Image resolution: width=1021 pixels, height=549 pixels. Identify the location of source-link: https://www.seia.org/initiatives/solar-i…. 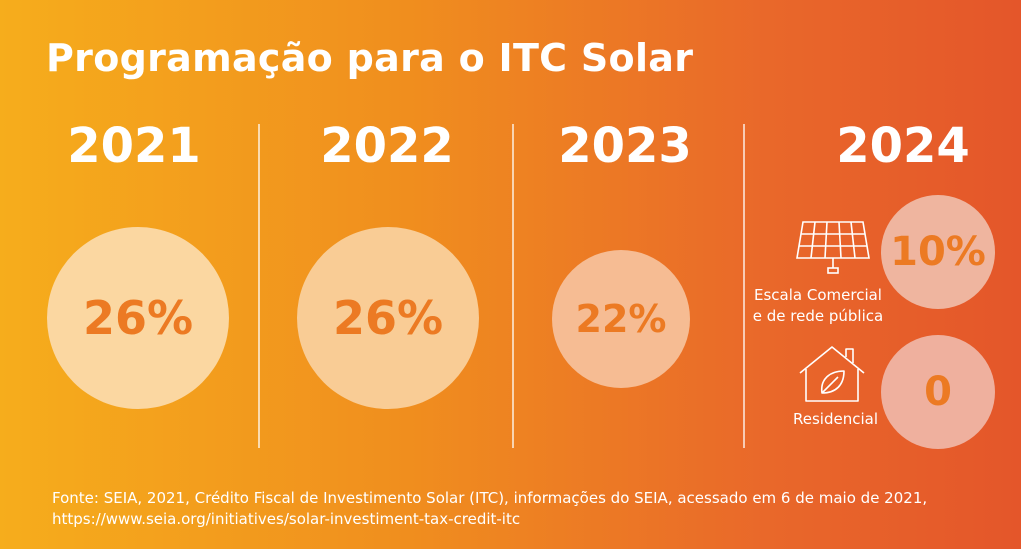
(286, 519).